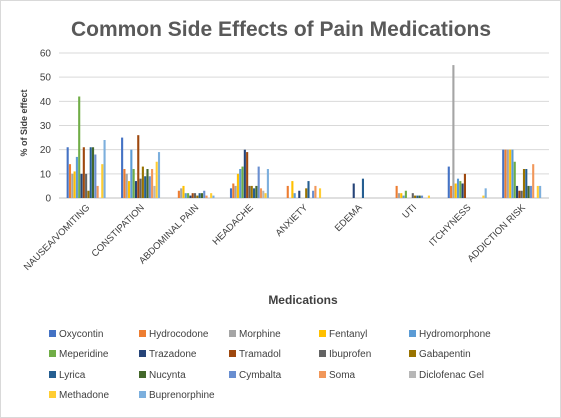 Image resolution: width=561 pixels, height=418 pixels. Describe the element at coordinates (48, 199) in the screenshot. I see `y-tick-label: 0` at that location.